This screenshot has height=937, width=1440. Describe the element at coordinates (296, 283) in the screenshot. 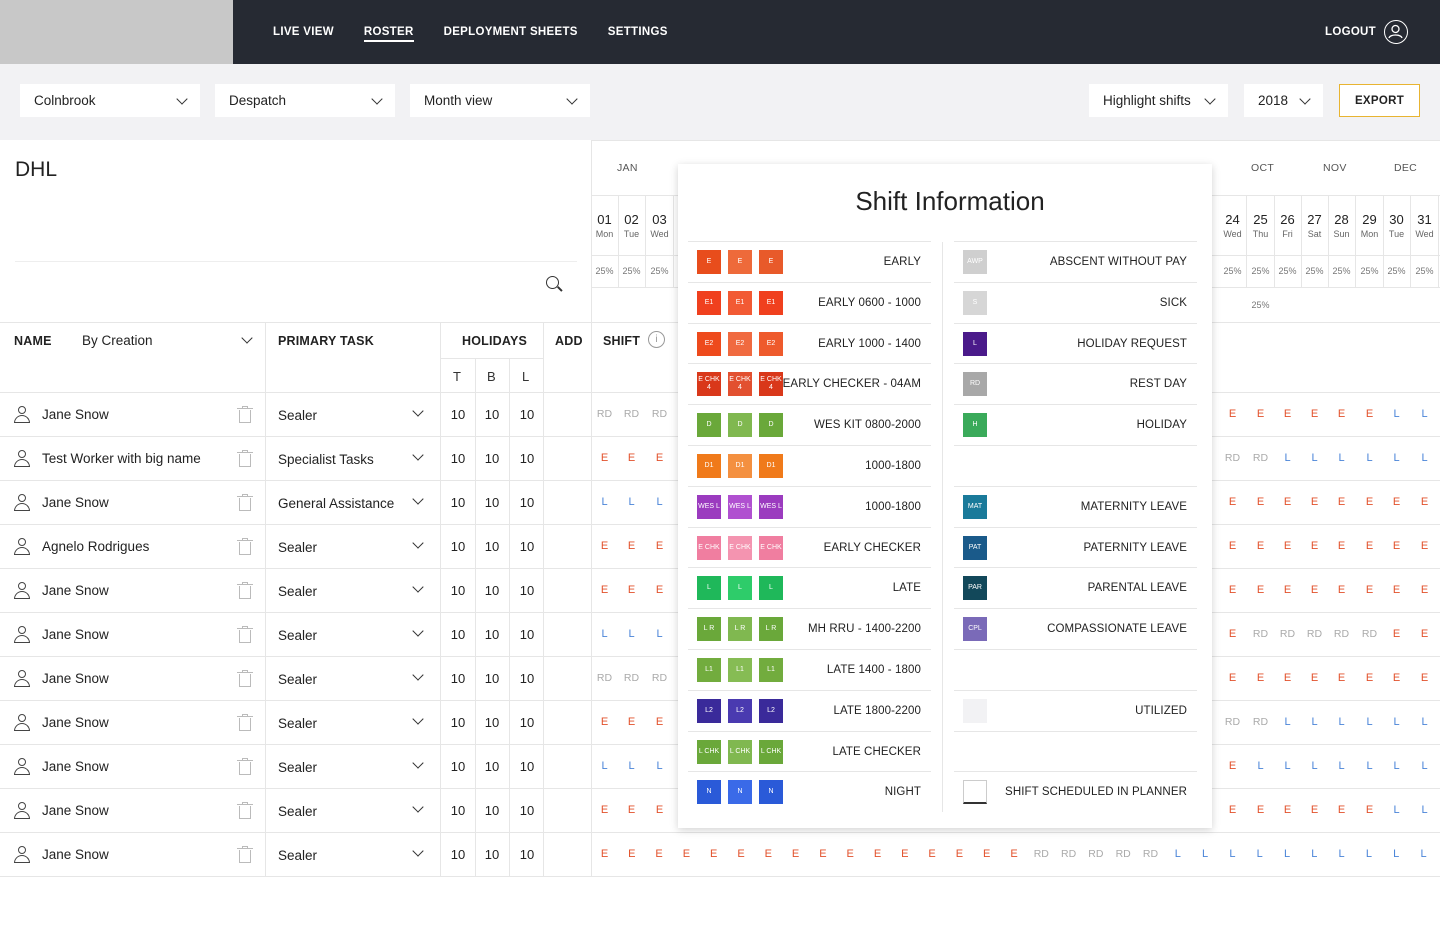

I see `search-input` at that location.